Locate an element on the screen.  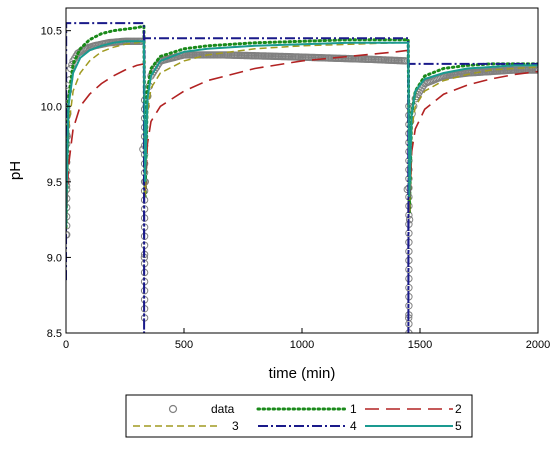
y-axis: 8.5 9.0 9.5 10.0 10.5 is located at coordinates (56, 183).